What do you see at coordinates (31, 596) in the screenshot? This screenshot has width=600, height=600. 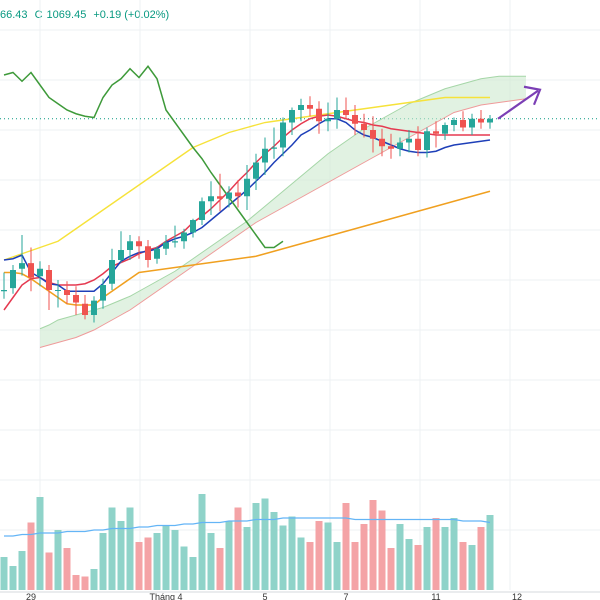 I see `x-tick-label: 29` at bounding box center [31, 596].